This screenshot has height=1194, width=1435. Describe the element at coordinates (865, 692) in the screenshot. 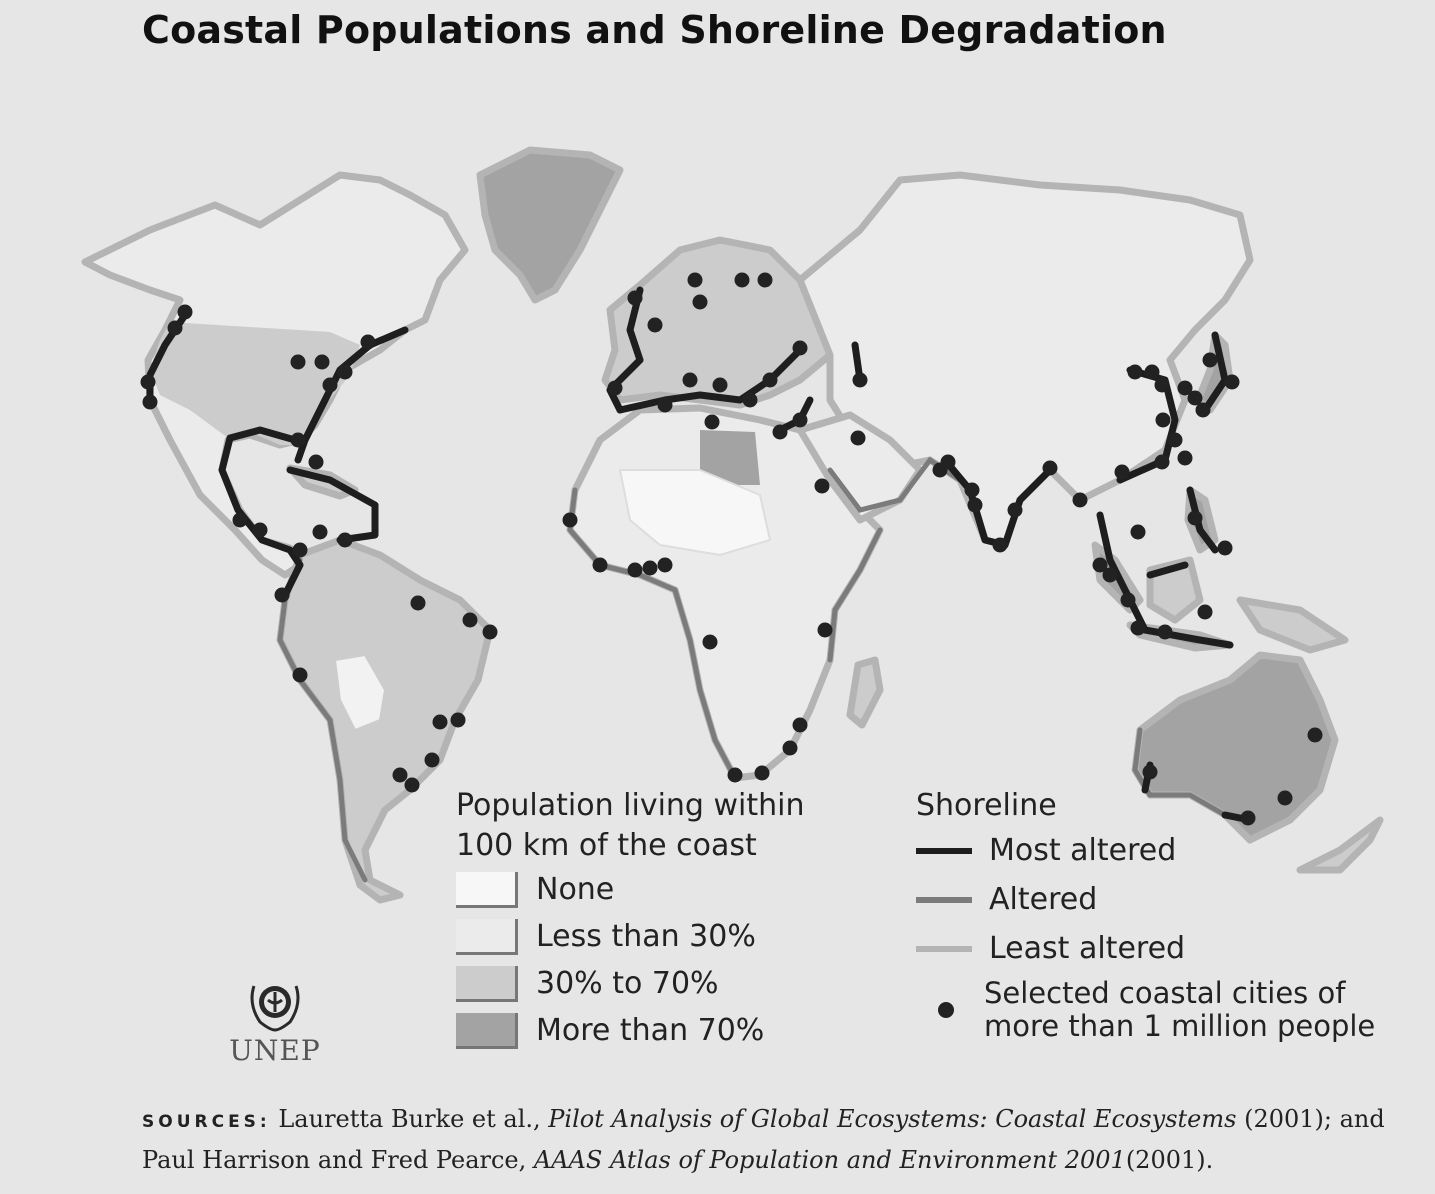

I see `madagascar` at that location.